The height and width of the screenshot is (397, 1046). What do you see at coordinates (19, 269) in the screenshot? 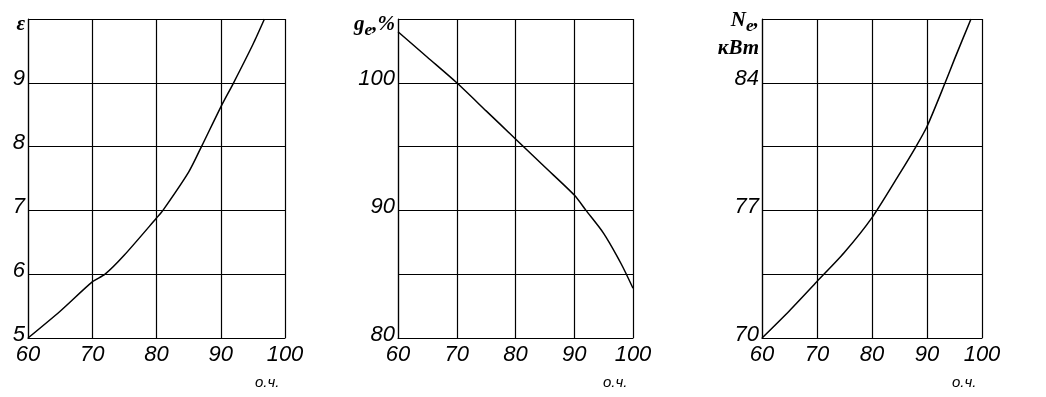
I see `y-tick-label: 6` at bounding box center [19, 269].